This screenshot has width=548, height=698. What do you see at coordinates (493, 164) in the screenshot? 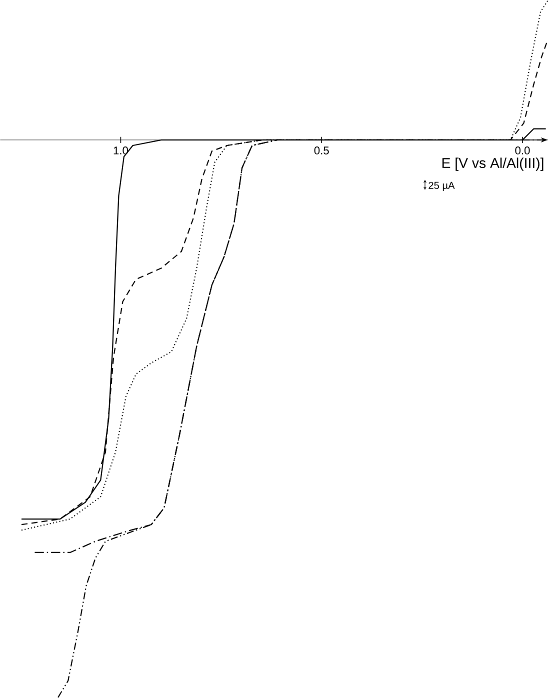
I see `x-axis-title: E [V vs Al/Al(III)]` at bounding box center [493, 164].